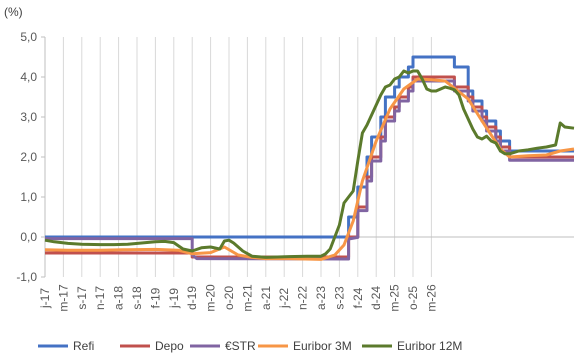  I want to click on y-tick-label: 1,0, so click(28, 197).